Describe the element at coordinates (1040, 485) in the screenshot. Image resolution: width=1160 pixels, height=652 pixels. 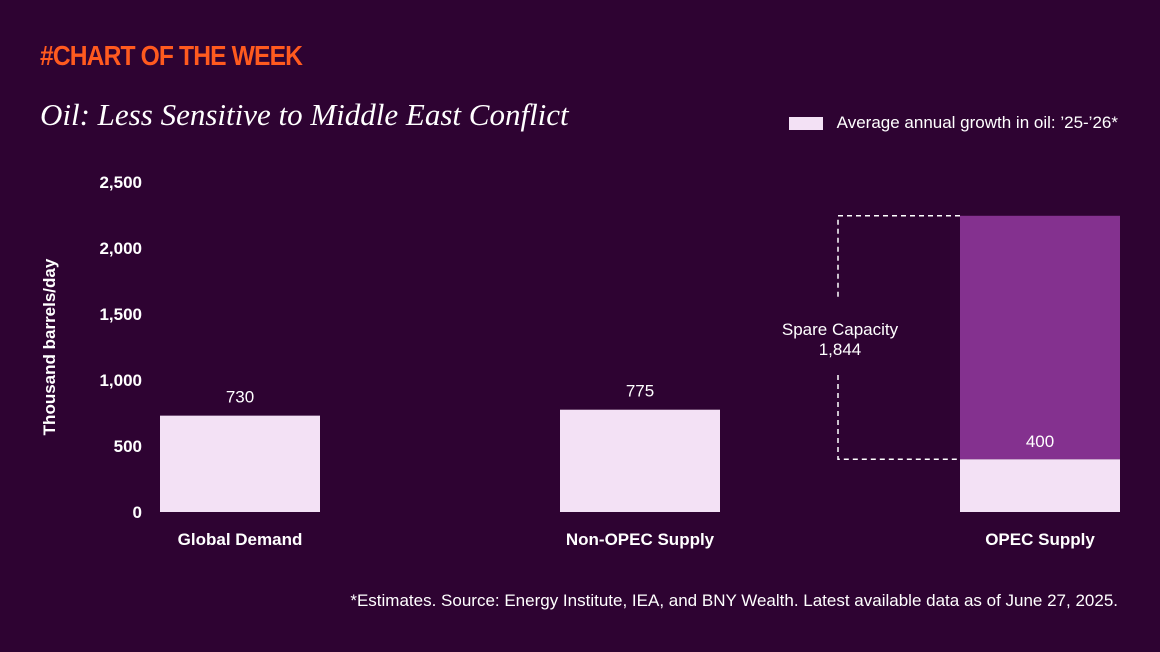
I see `bar-opec-supply` at that location.